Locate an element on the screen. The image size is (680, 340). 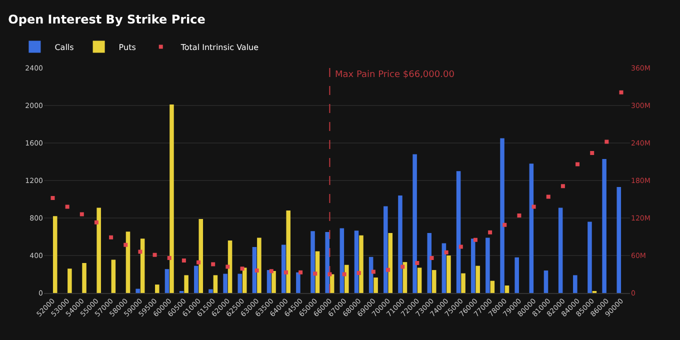
legend-label: Total Intrinsic Value is located at coordinates (219, 47).